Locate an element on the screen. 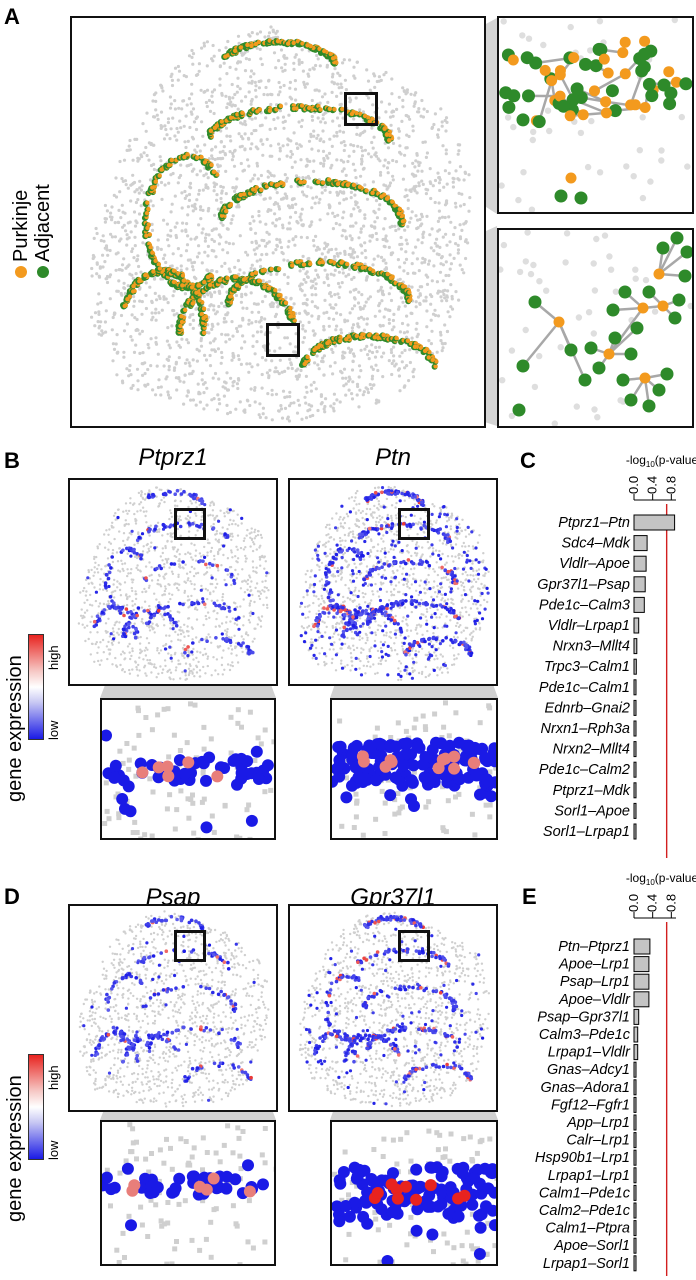 This screenshot has height=1280, width=696. zoom-box-ptprz1 is located at coordinates (190, 524).